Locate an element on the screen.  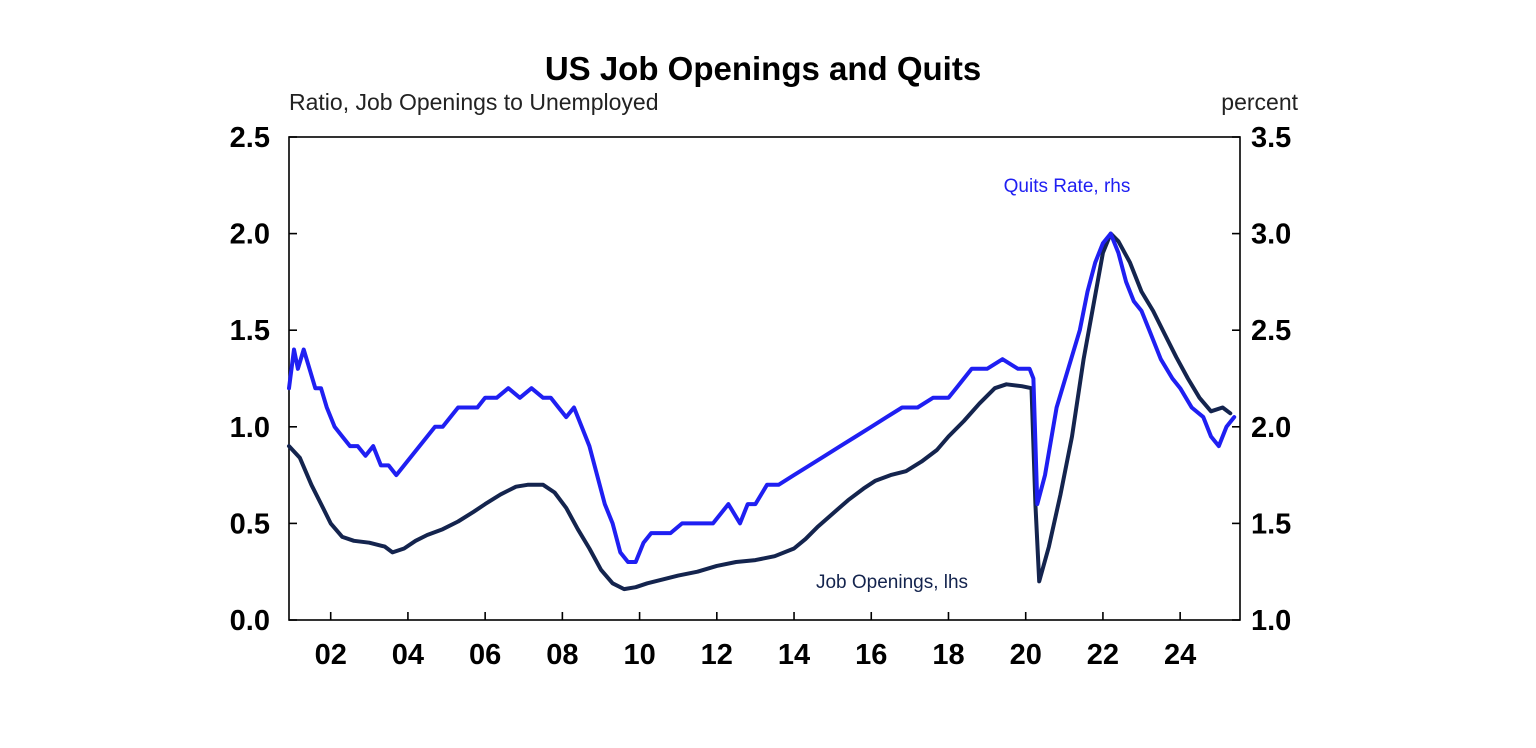
x-tick-label: 10 is located at coordinates (639, 655).